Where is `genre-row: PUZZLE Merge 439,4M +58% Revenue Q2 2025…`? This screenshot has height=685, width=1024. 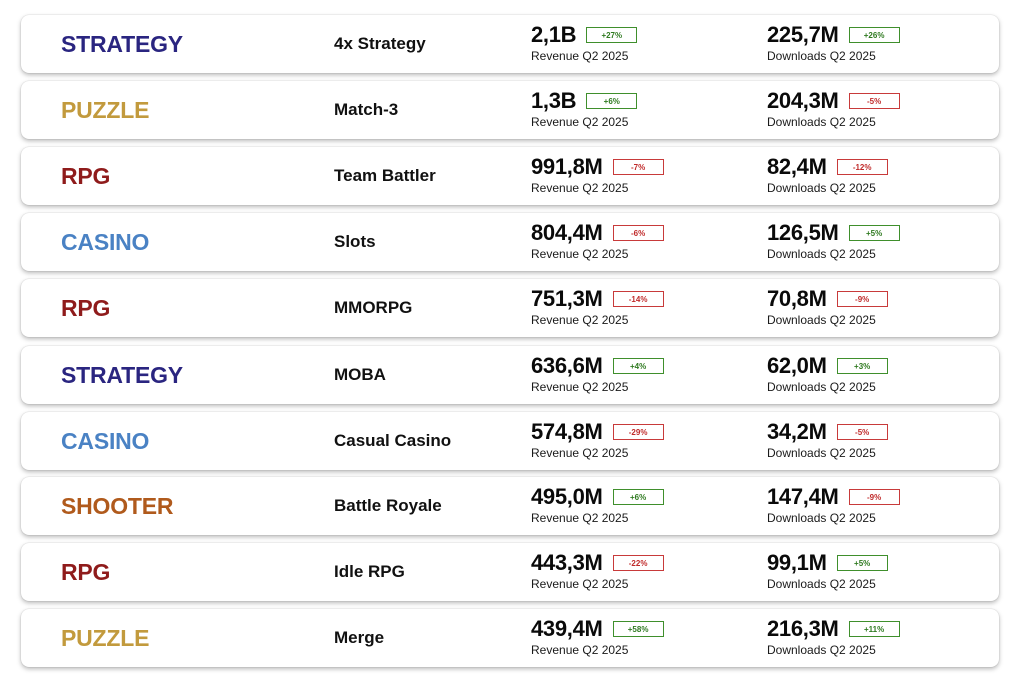 genre-row: PUZZLE Merge 439,4M +58% Revenue Q2 2025… is located at coordinates (510, 638).